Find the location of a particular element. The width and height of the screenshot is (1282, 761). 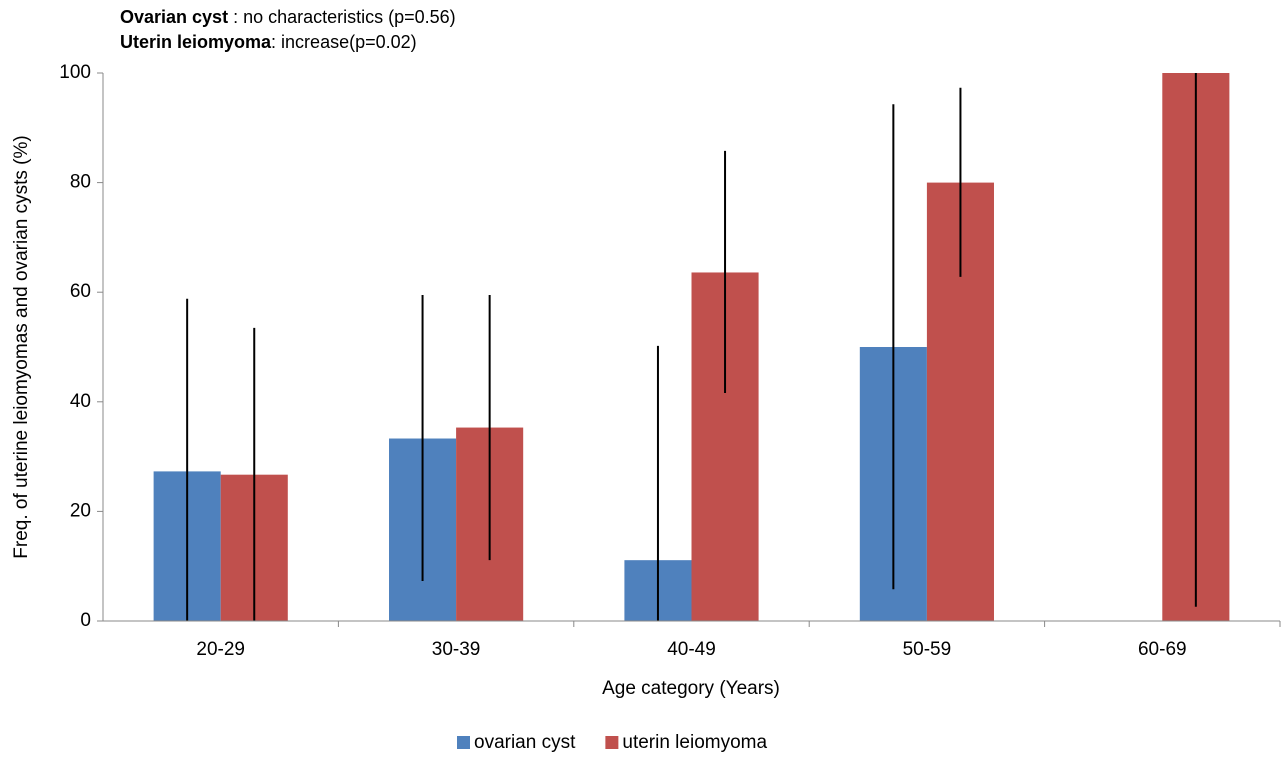

legend-label: ovarian cyst is located at coordinates (525, 742).